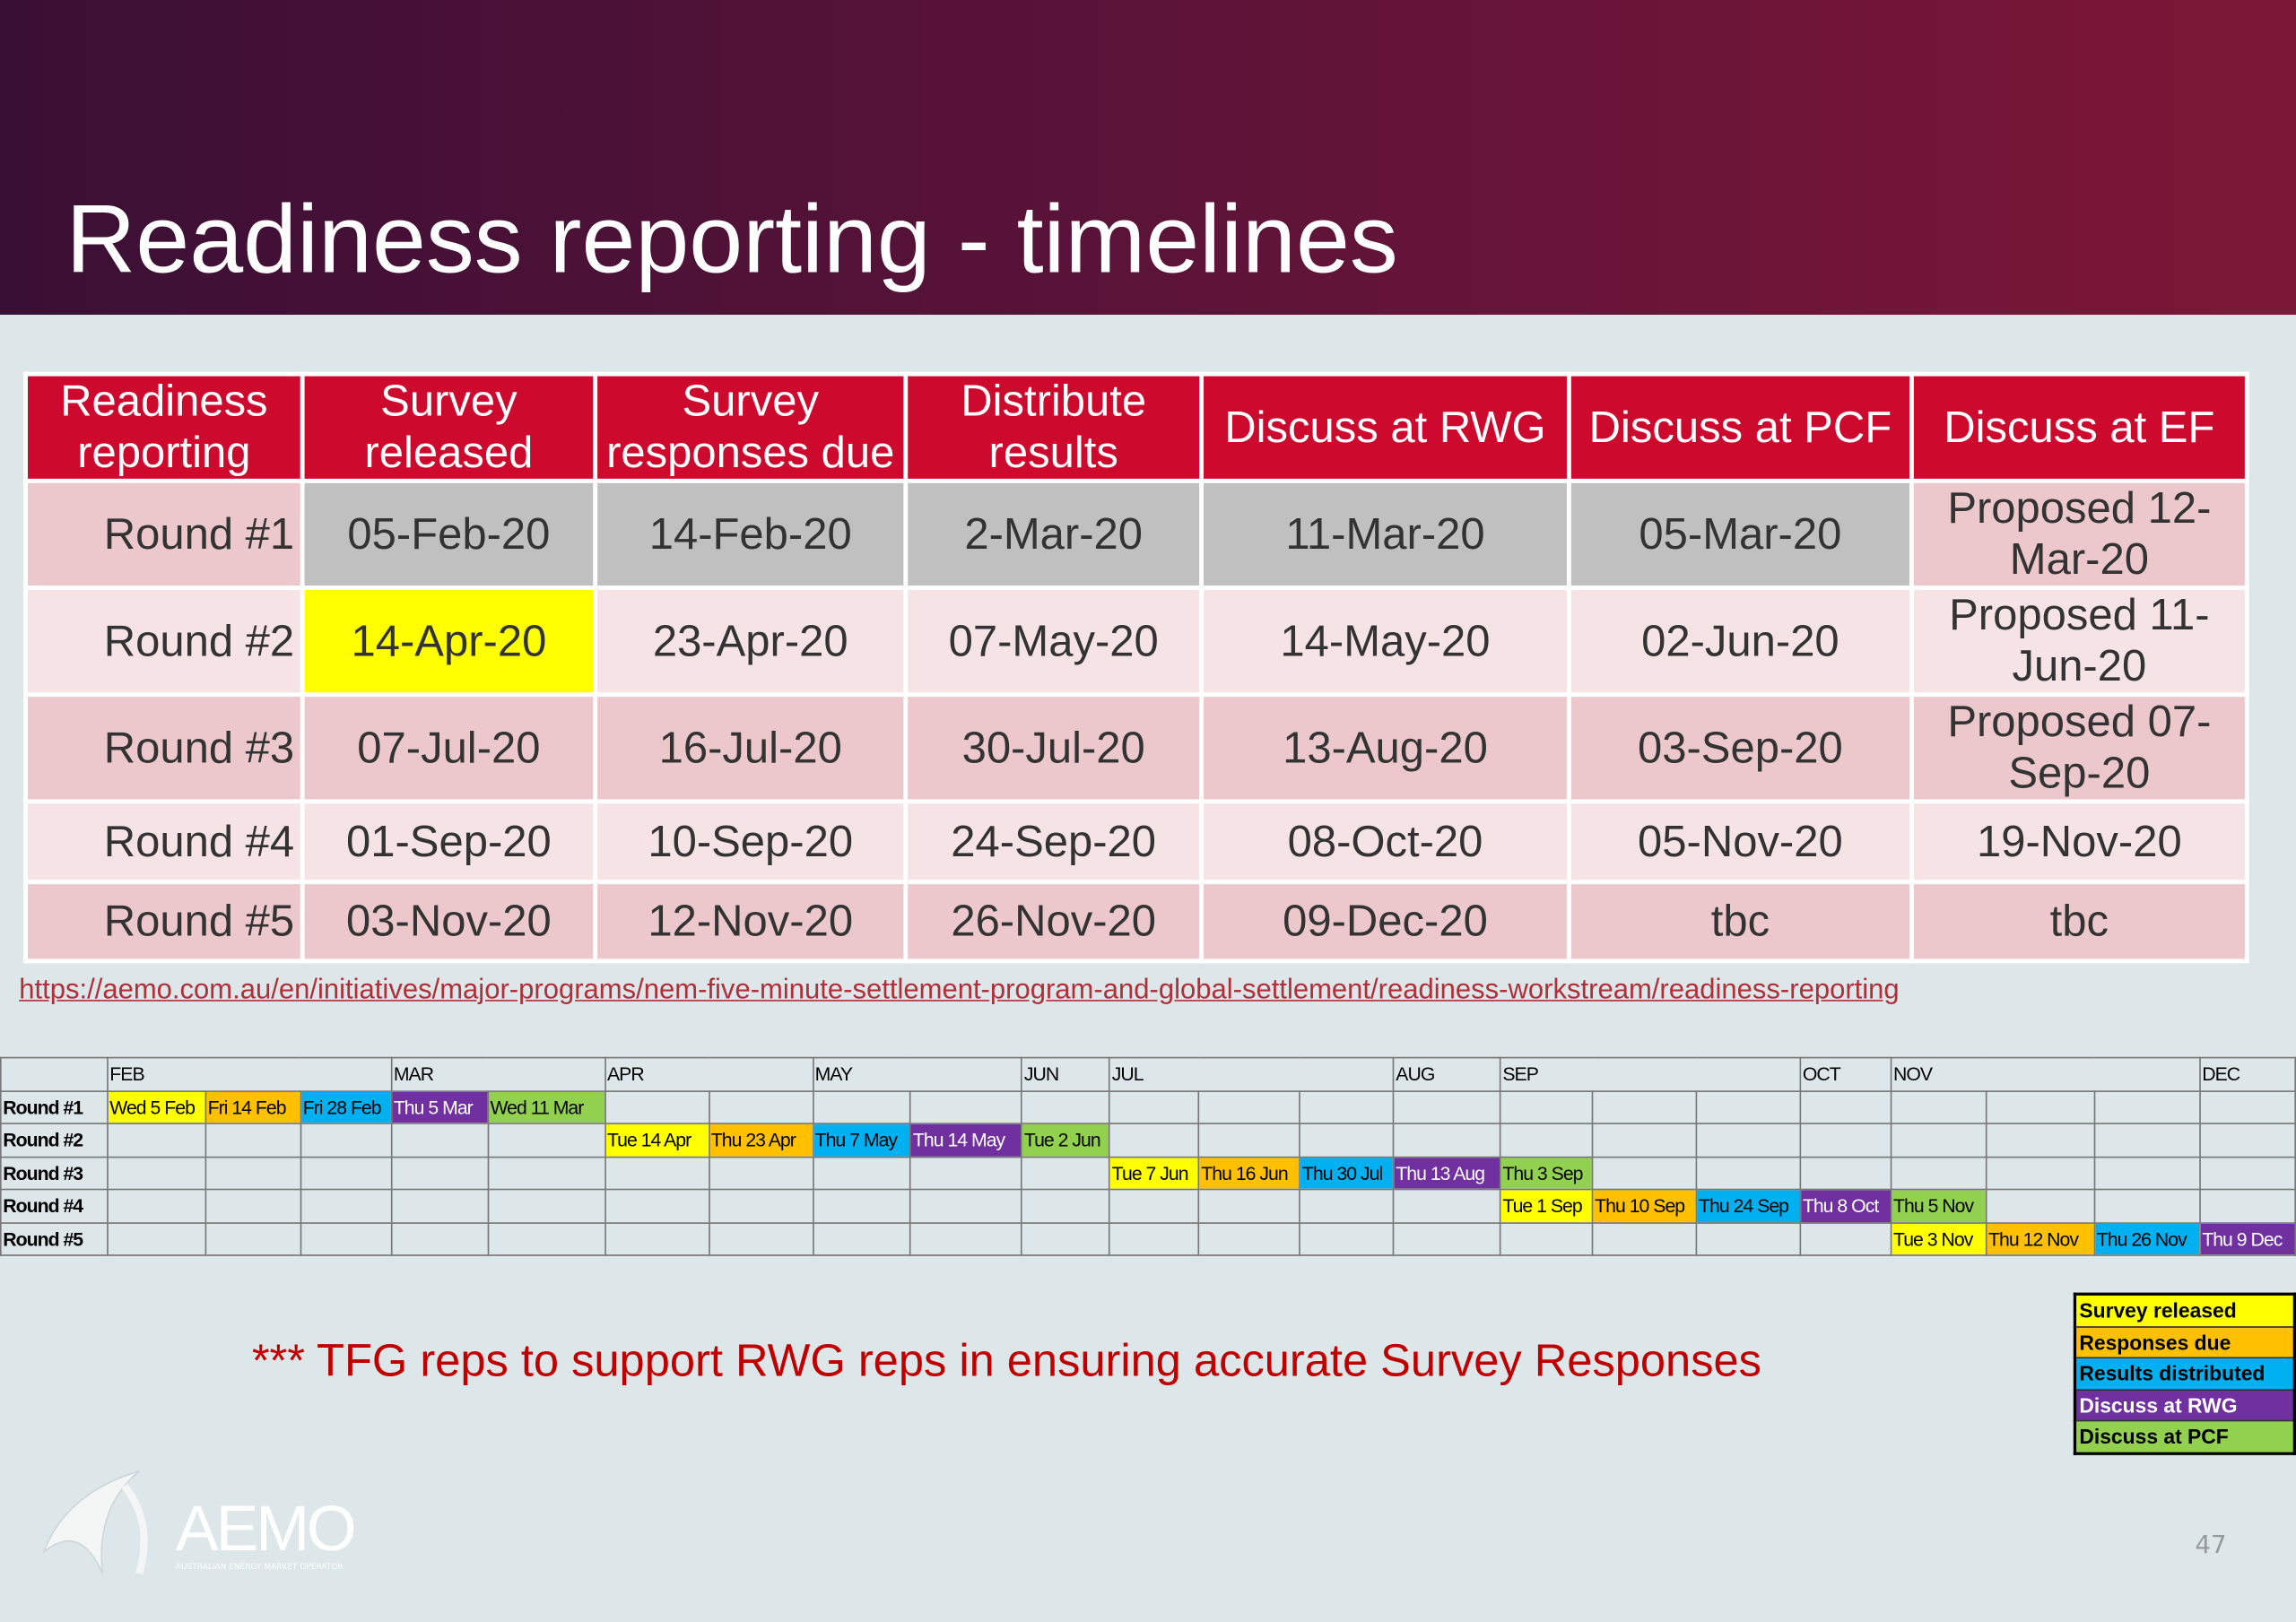  I want to click on month-label: SEP, so click(1651, 1074).